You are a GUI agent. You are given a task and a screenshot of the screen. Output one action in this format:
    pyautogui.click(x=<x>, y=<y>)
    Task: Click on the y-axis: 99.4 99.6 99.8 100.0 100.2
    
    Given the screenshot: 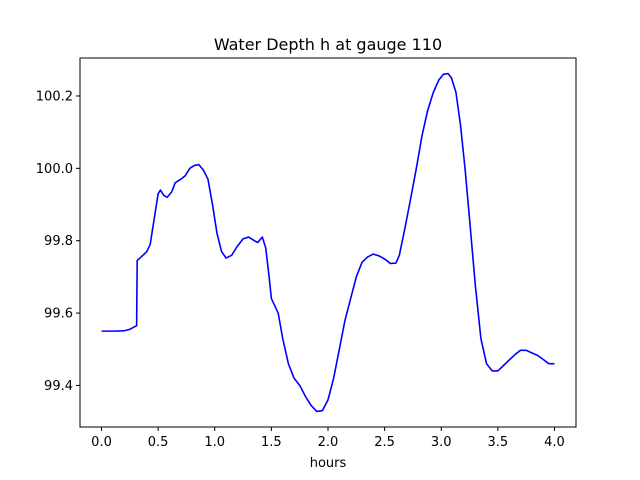 What is the action you would take?
    pyautogui.click(x=58, y=241)
    